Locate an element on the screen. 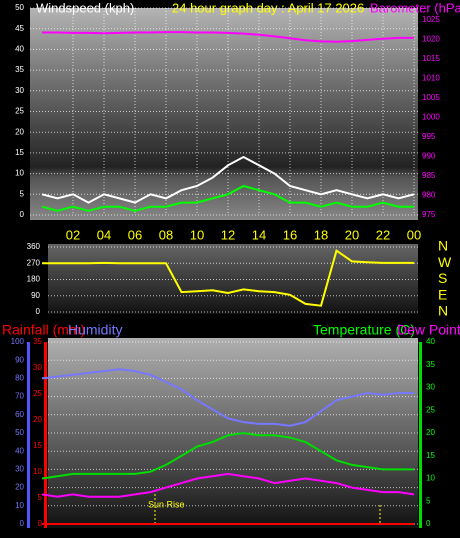  y-tick-label: 360 is located at coordinates (34, 246).